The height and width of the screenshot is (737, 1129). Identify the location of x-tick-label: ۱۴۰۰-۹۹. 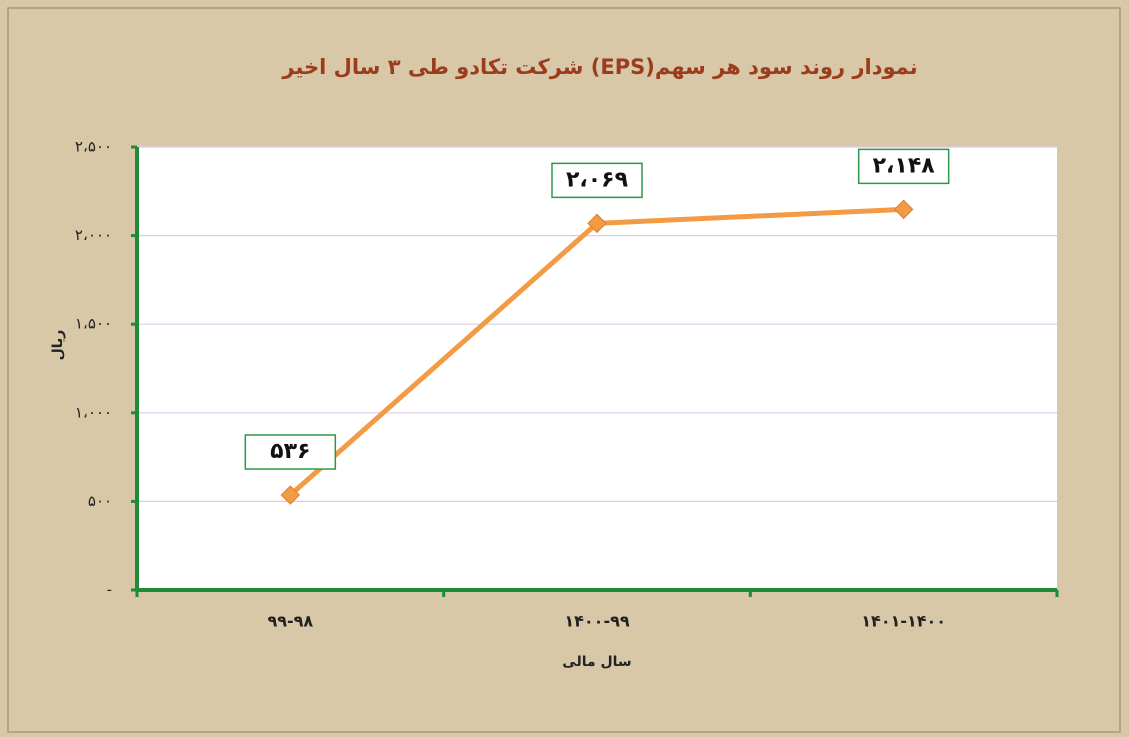
(596, 621).